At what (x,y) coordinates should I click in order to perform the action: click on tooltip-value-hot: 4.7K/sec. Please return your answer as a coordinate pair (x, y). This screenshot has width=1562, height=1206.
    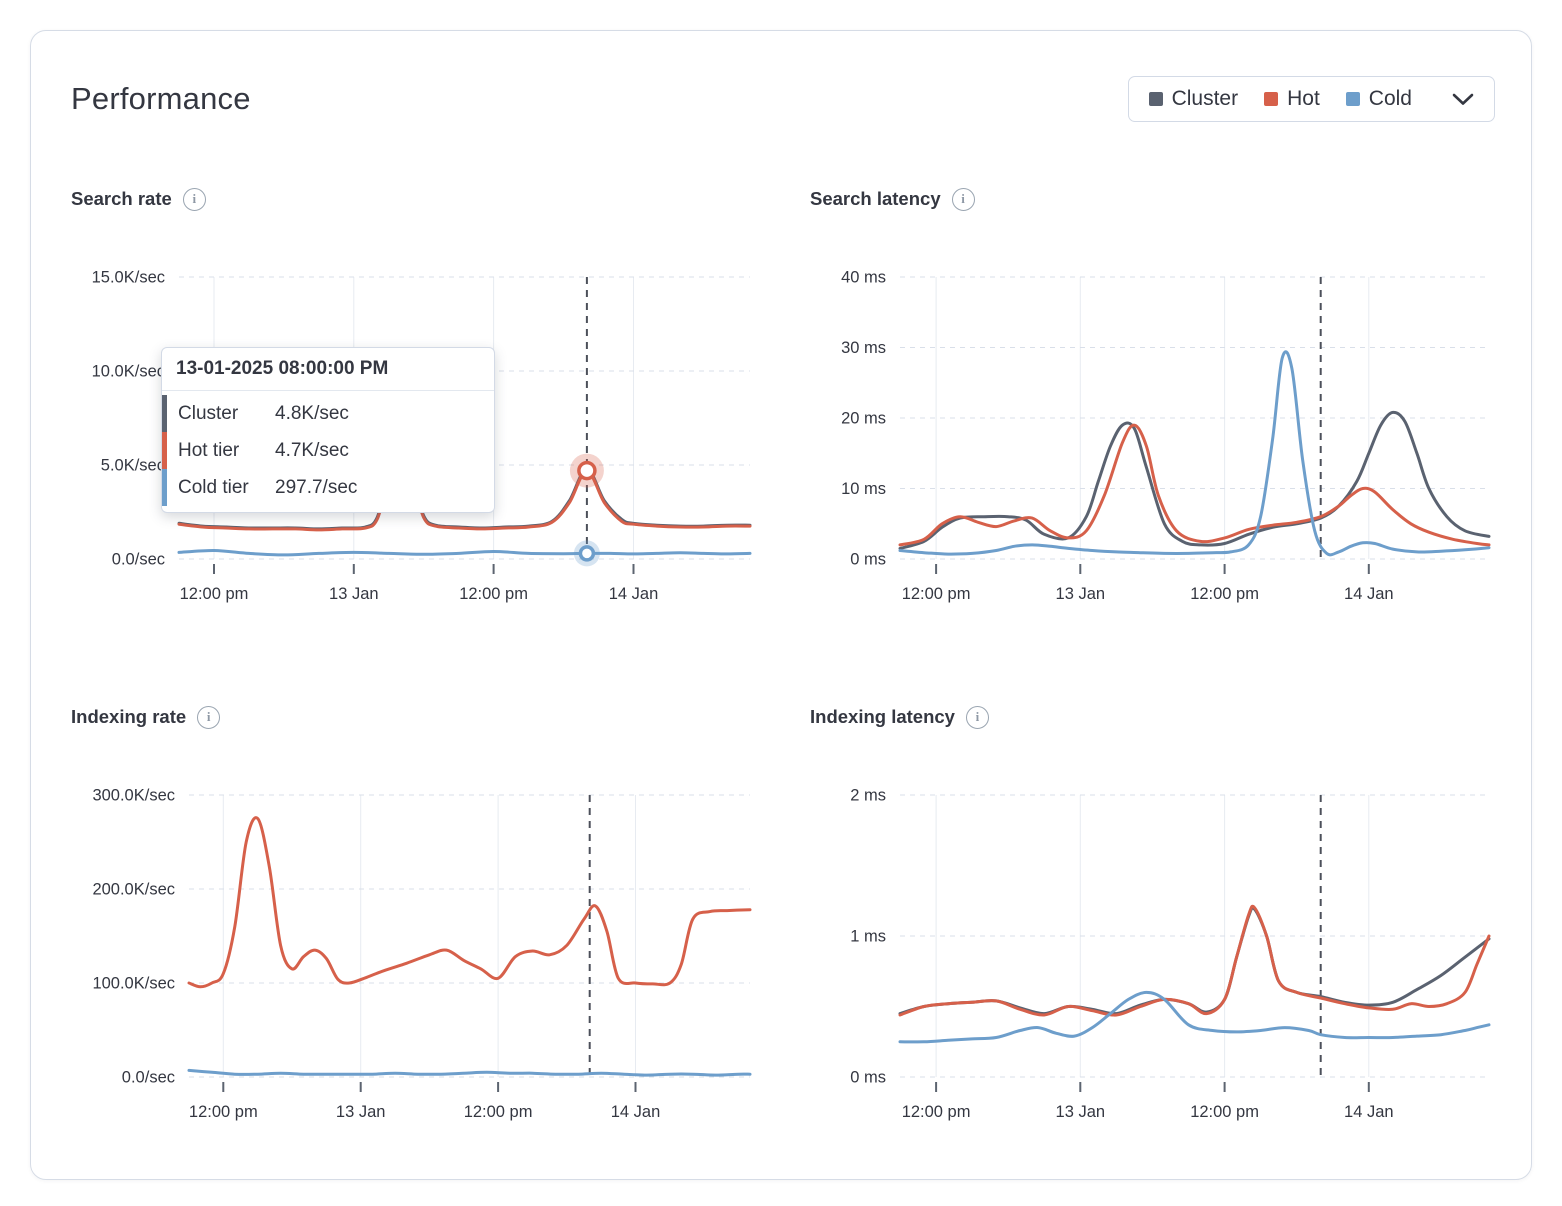
    Looking at the image, I should click on (312, 450).